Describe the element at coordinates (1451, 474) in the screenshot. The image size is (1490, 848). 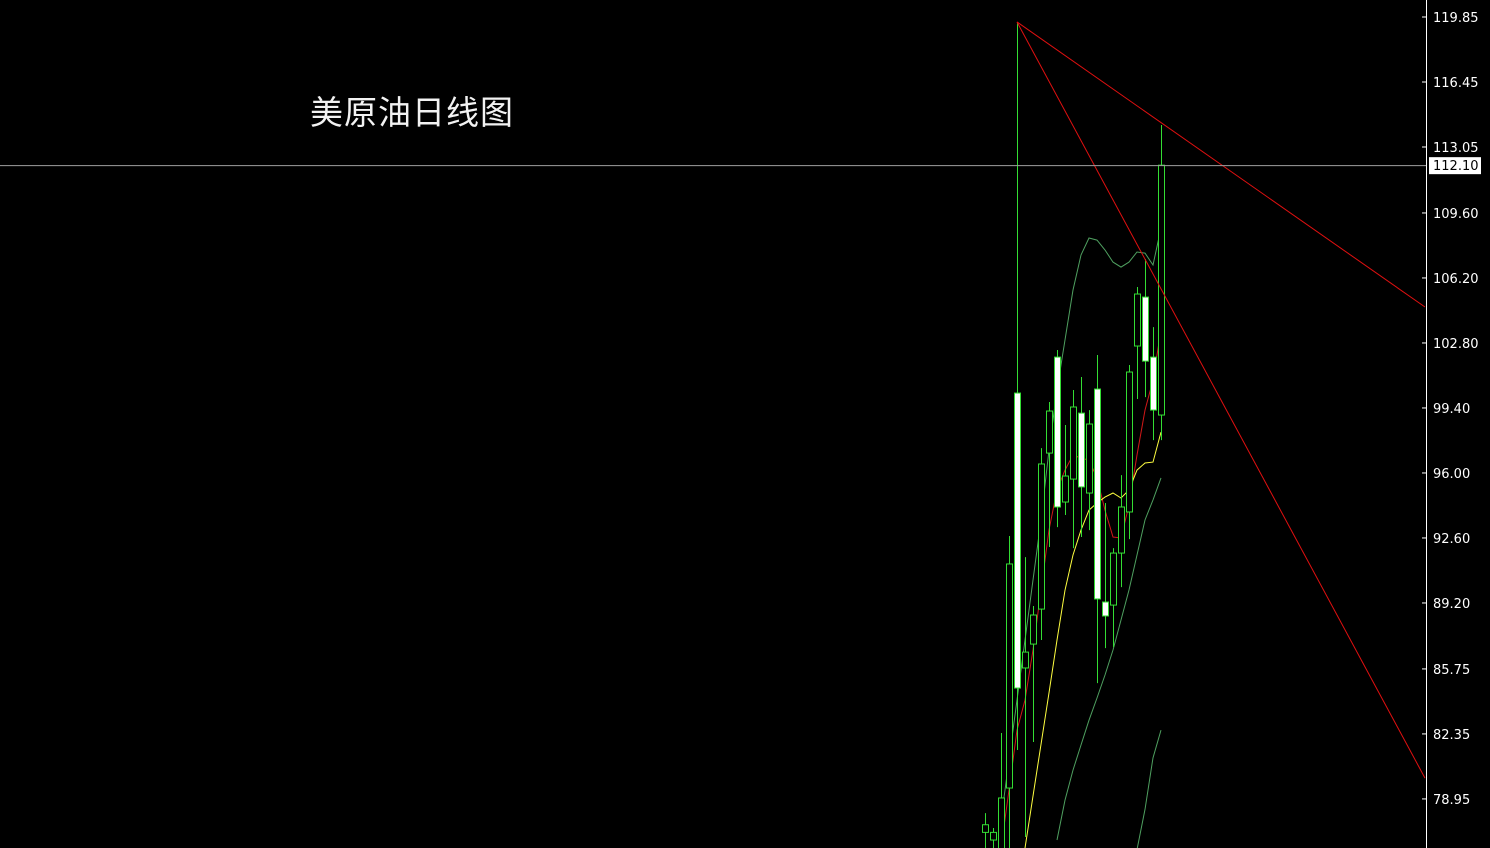
I see `y-tick-label: 96.00` at that location.